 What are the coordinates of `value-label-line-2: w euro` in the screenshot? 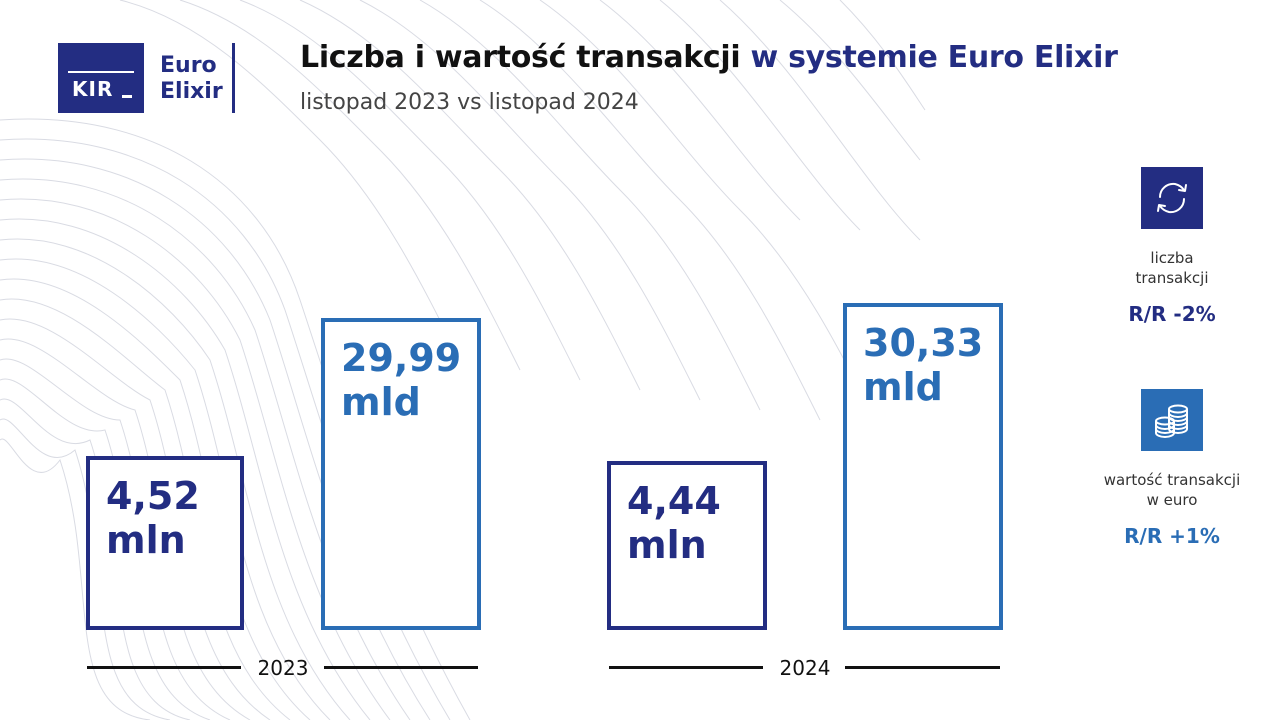 It's located at (1172, 500).